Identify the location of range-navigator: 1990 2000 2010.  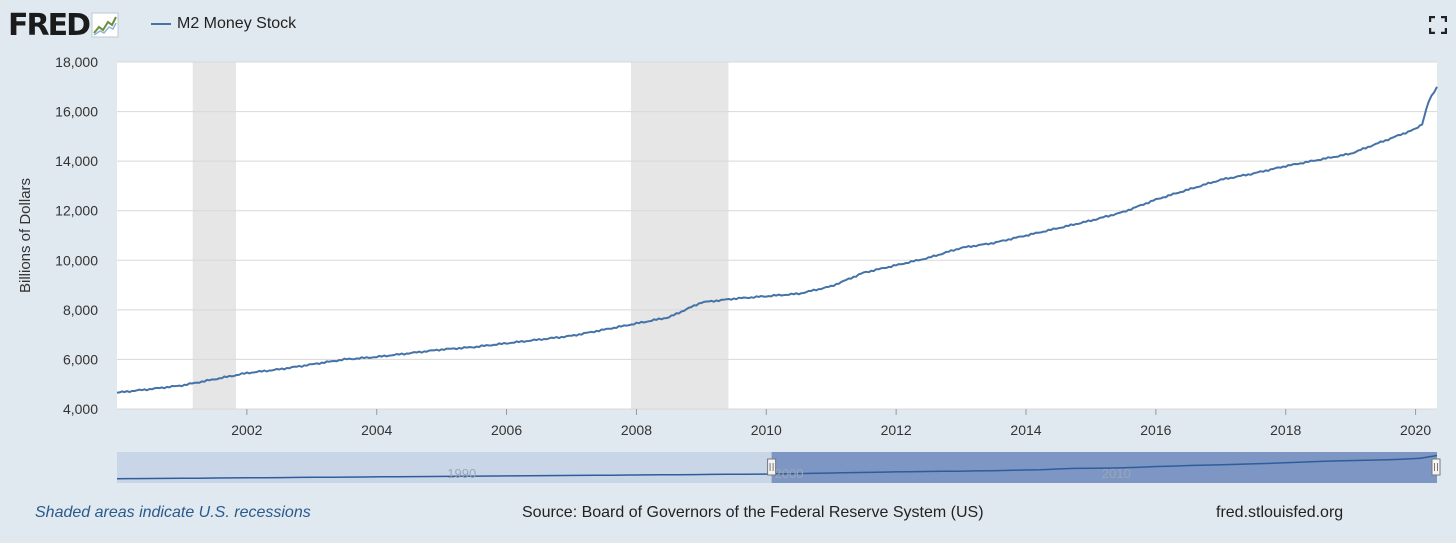
(778, 467).